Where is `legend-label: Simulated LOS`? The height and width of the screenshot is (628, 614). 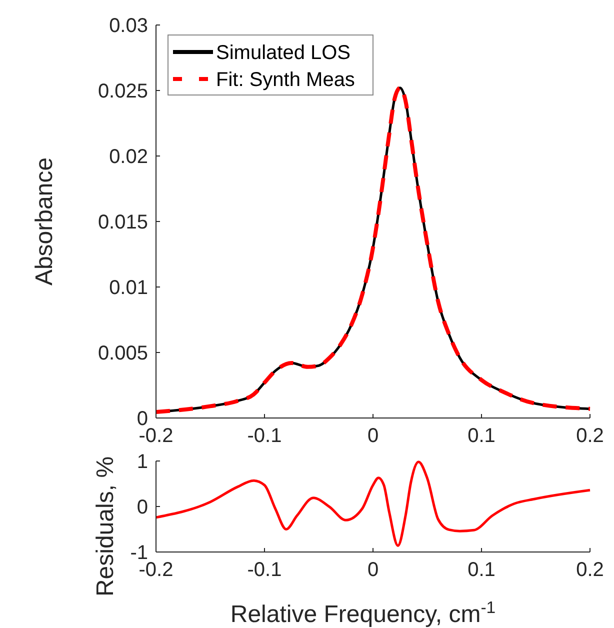 legend-label: Simulated LOS is located at coordinates (283, 53).